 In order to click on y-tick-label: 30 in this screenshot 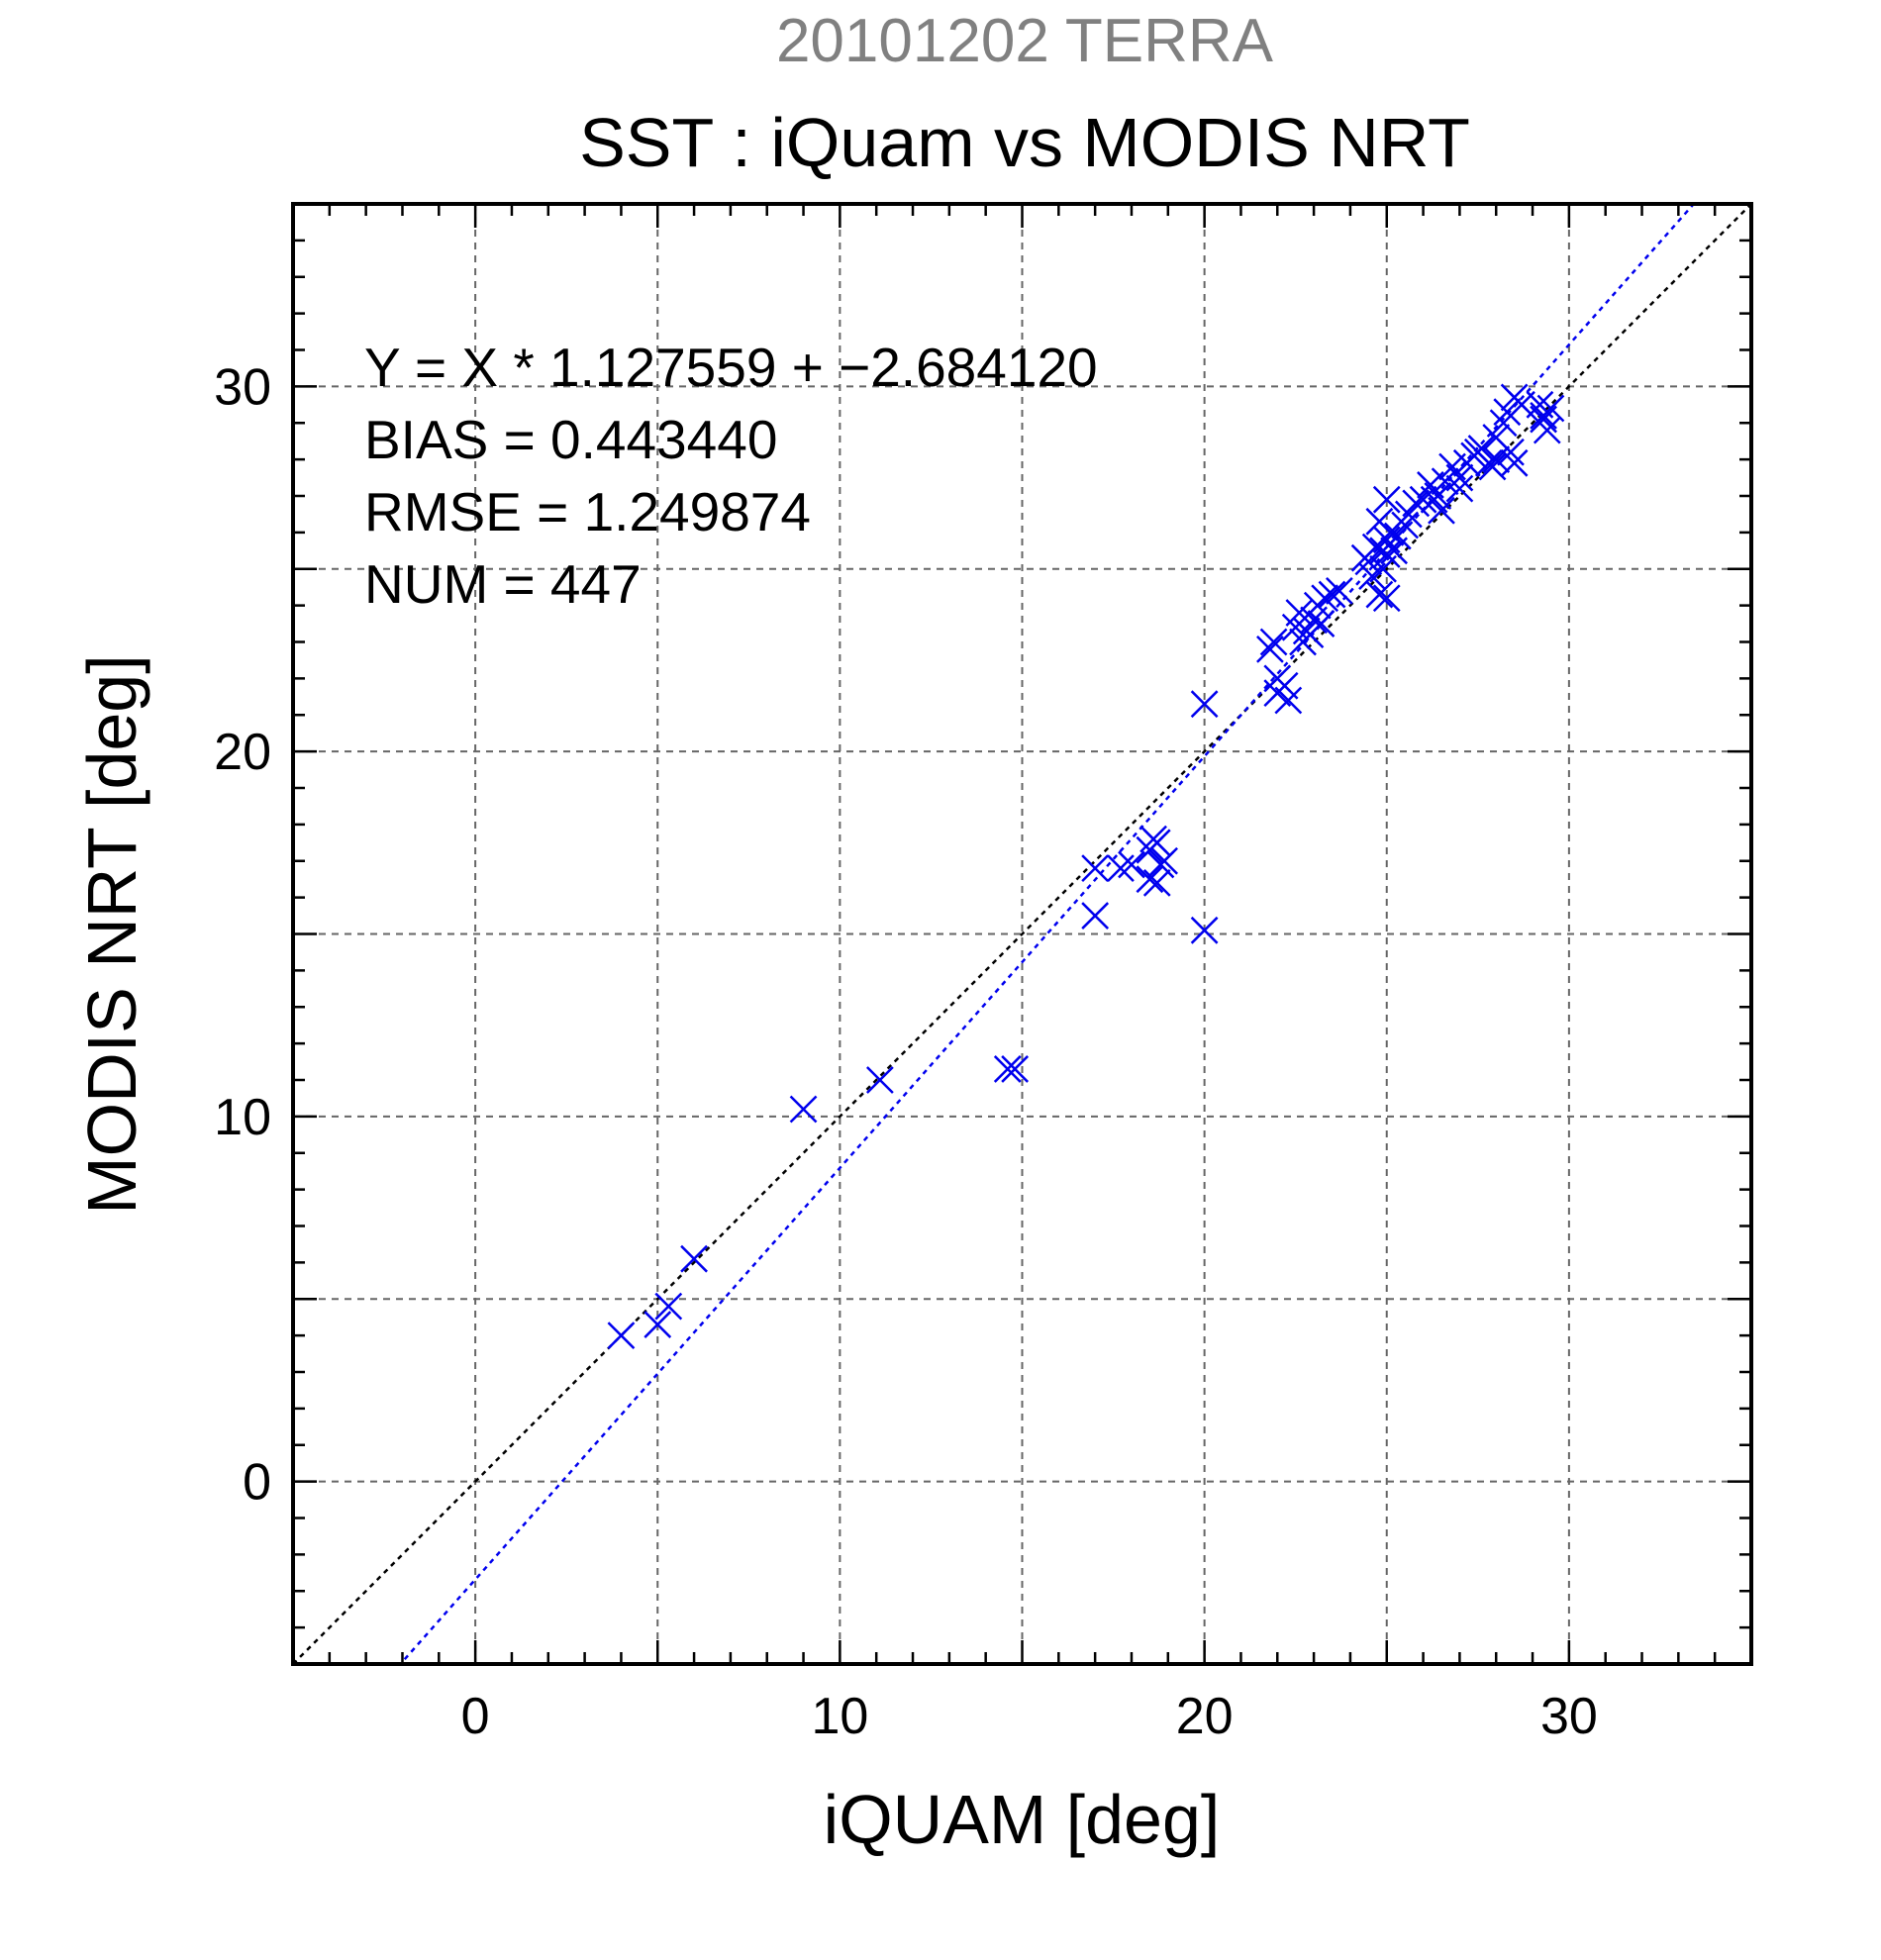, I will do `click(243, 387)`.